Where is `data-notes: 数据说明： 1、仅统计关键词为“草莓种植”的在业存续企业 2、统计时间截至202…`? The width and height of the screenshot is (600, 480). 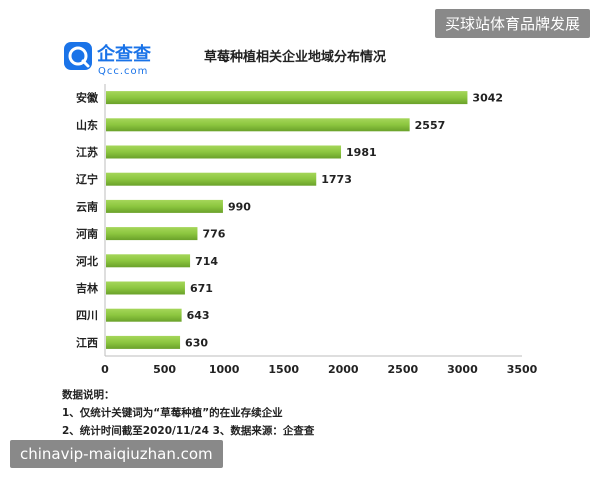 data-notes: 数据说明： 1、仅统计关键词为“草莓种植”的在业存续企业 2、统计时间截至202… is located at coordinates (188, 413).